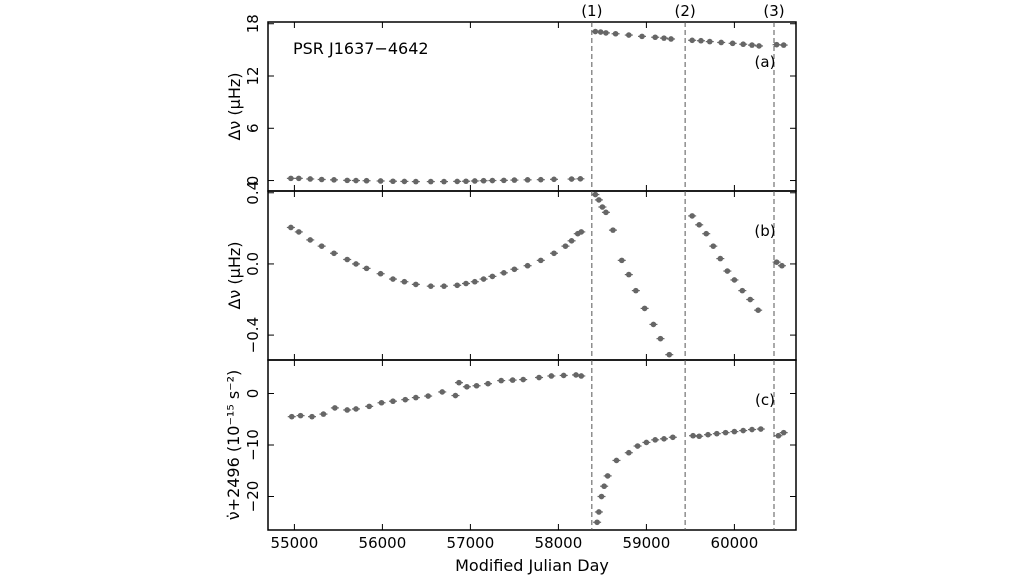 The height and width of the screenshot is (585, 1024). I want to click on panel-tag: (c), so click(765, 400).